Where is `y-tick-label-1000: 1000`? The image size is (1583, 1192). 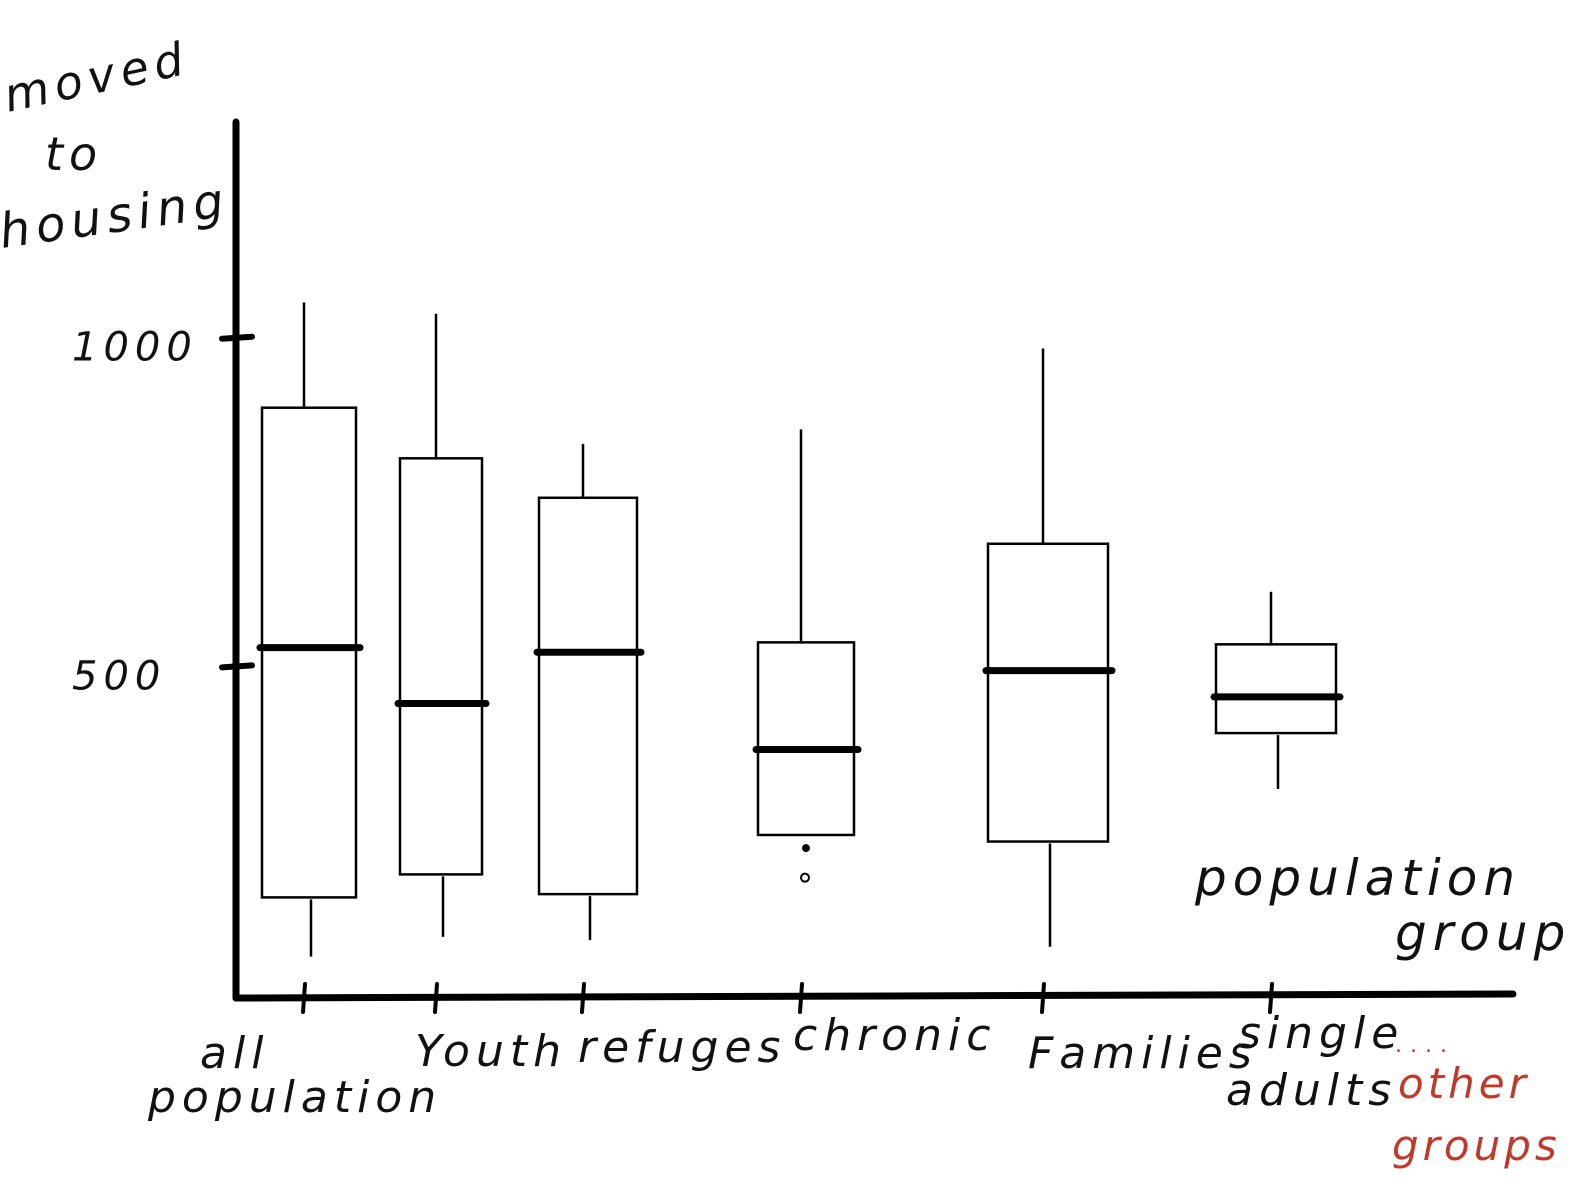
y-tick-label-1000: 1000 is located at coordinates (135, 348).